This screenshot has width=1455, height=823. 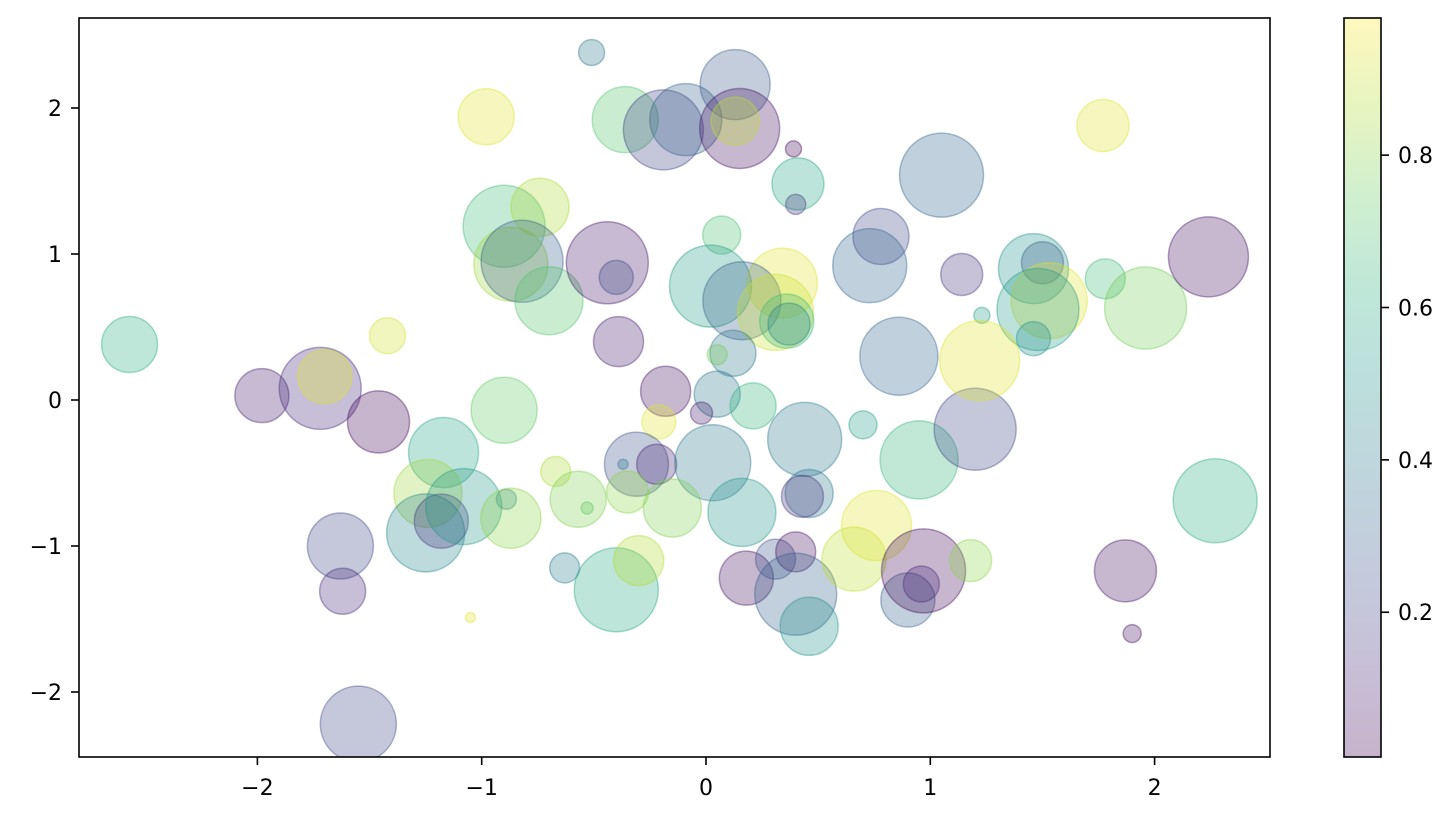 I want to click on colorbar-frame, so click(x=1362, y=387).